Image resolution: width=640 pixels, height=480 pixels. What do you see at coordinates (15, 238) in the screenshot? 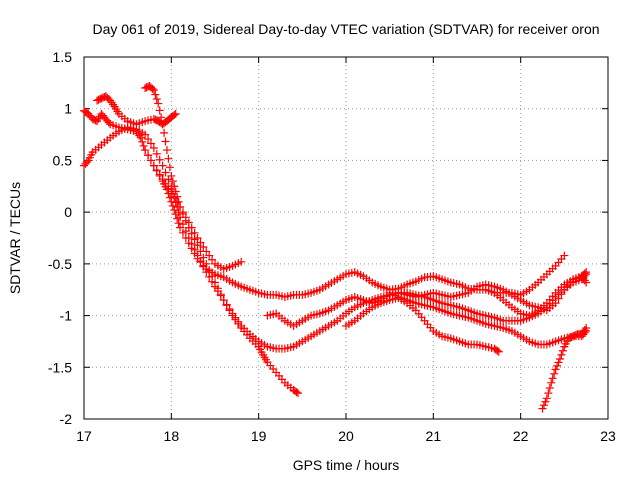
I see `y-axis-label: SDTVAR / TECUs` at bounding box center [15, 238].